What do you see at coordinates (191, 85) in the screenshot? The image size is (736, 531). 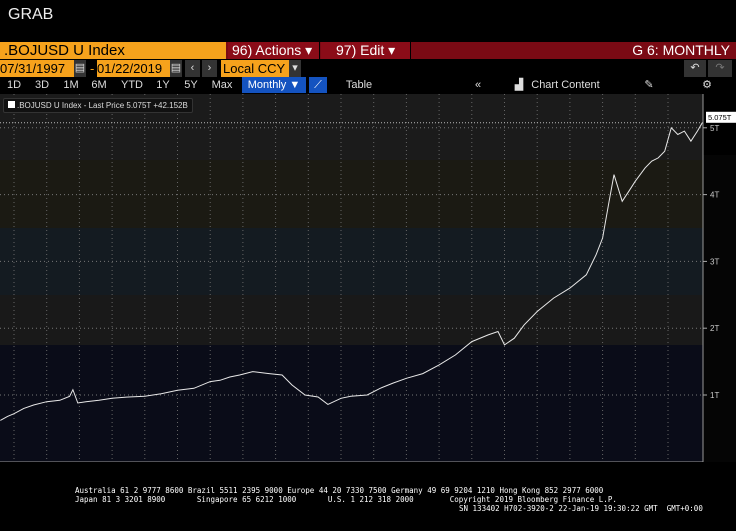 I see `period-5y: 5Y` at bounding box center [191, 85].